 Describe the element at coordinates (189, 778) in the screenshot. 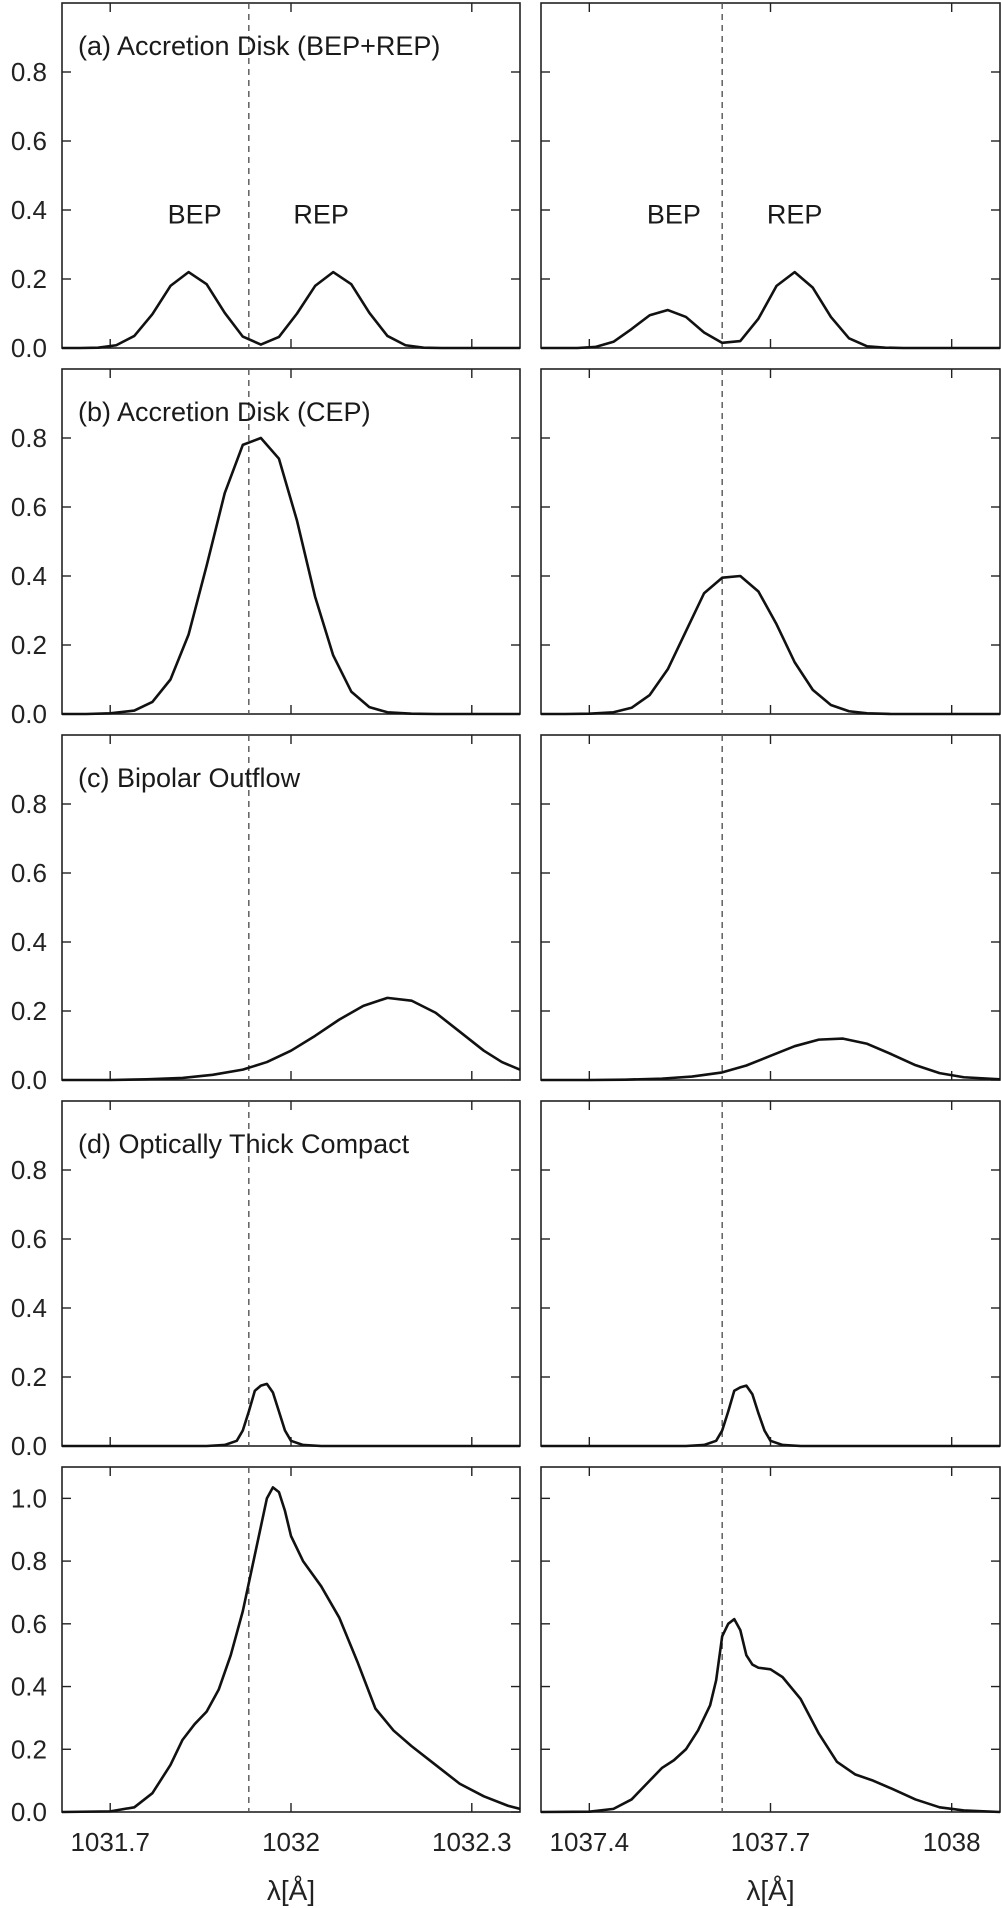

I see `panel-label: (c) Bipolar Outflow` at that location.